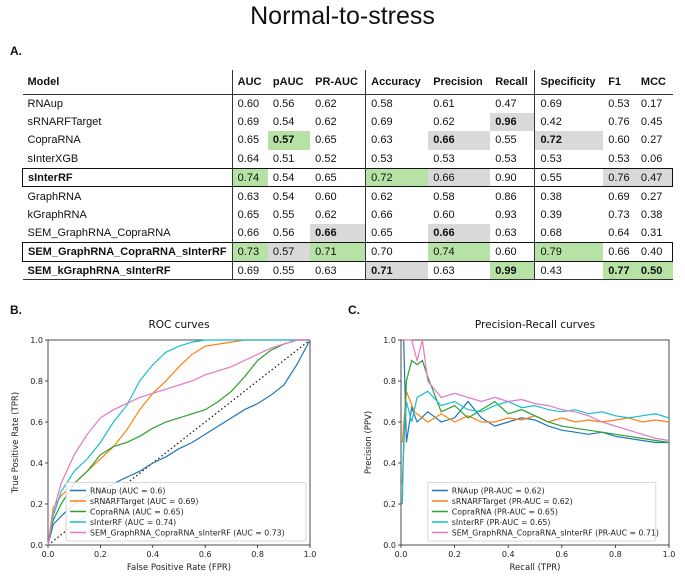 Image resolution: width=685 pixels, height=579 pixels. I want to click on legend-entry: sInterRF (AUC = 0.74), so click(133, 522).